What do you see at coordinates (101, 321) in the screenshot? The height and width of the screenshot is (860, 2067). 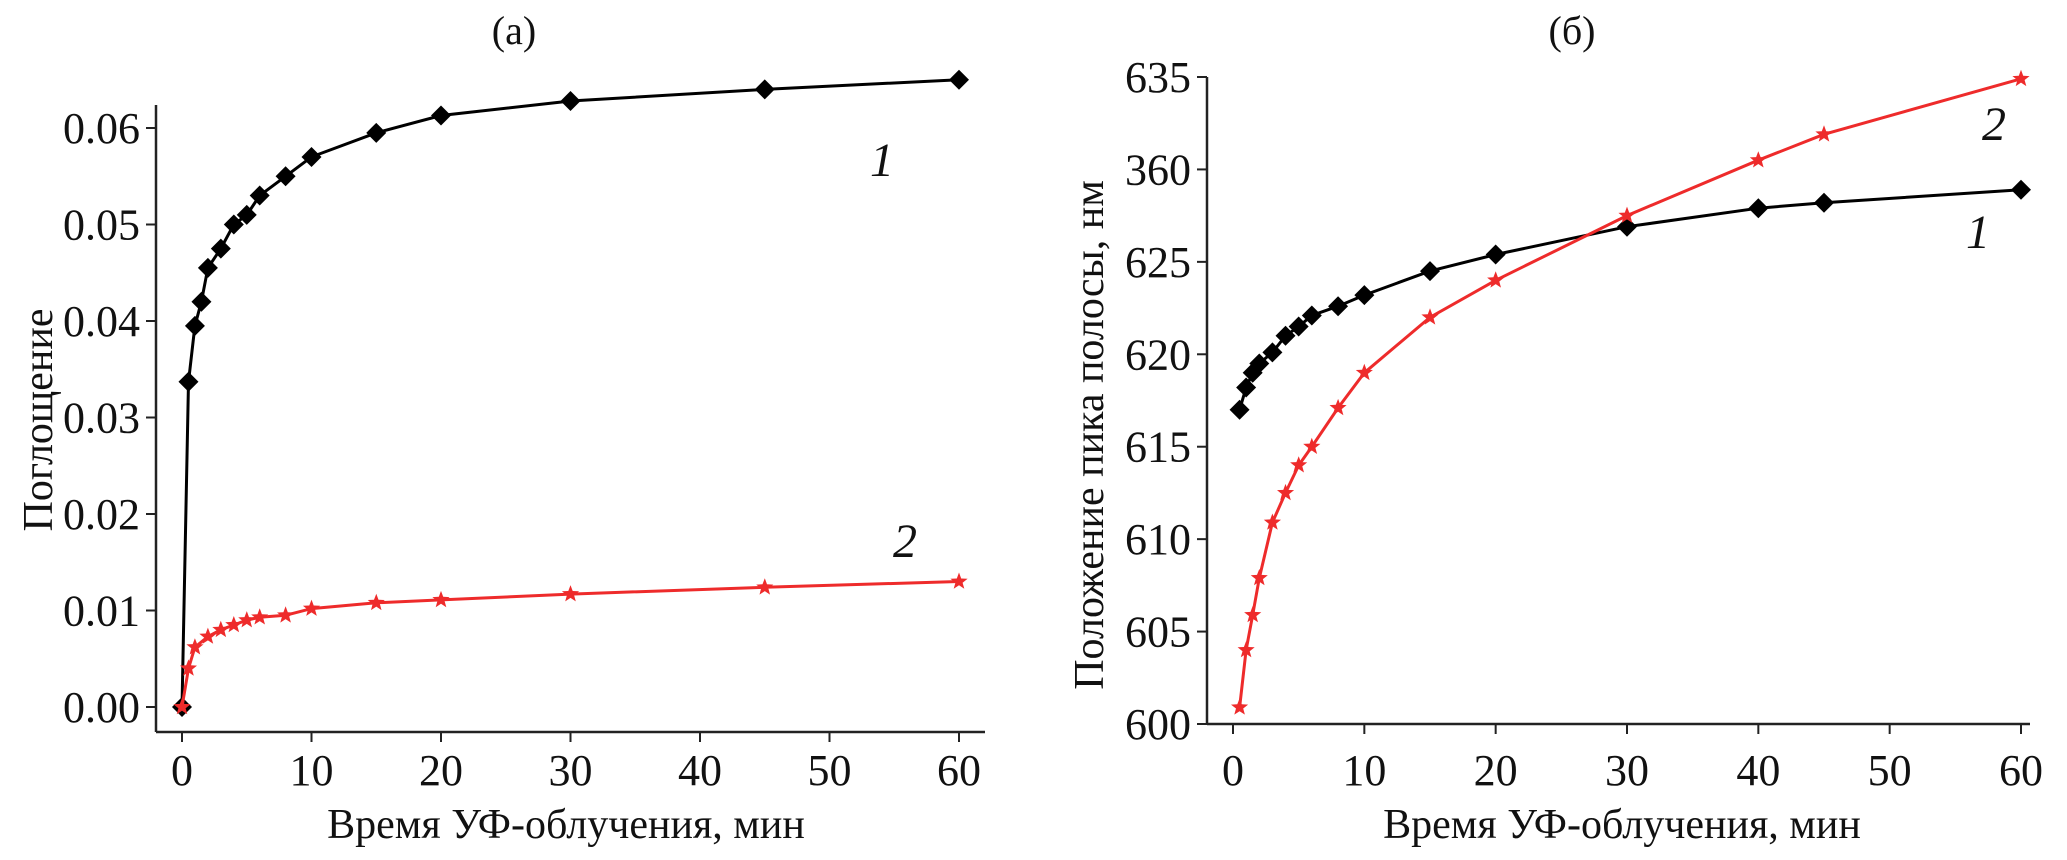 I see `y-tick-label: 0.04` at bounding box center [101, 321].